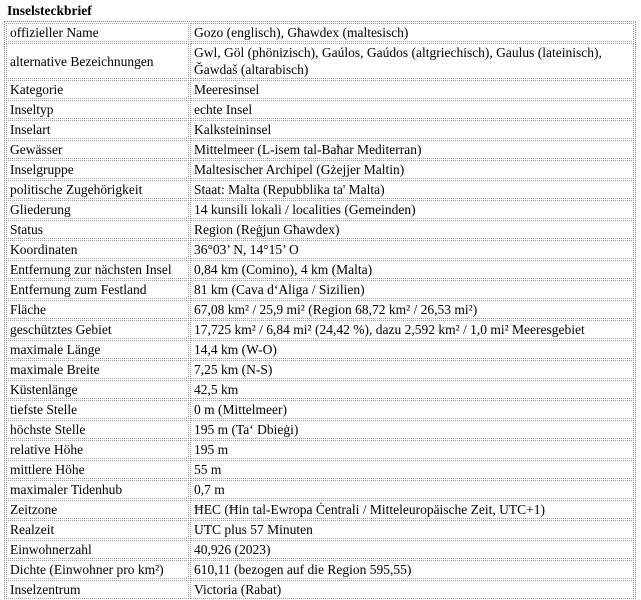 This screenshot has width=641, height=600. I want to click on table-row: Status Region (Reġjun Għawdex), so click(320, 229).